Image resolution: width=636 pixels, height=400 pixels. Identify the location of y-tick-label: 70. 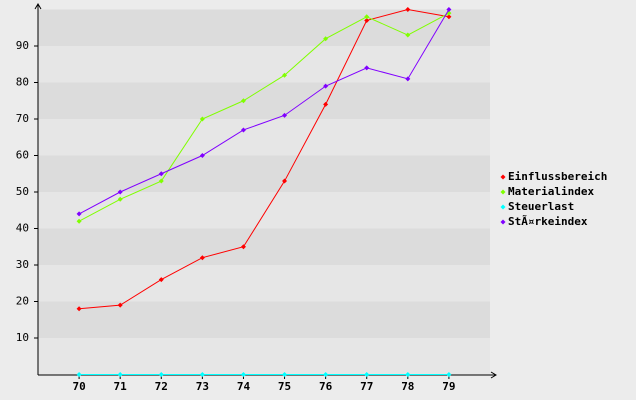
(22, 118).